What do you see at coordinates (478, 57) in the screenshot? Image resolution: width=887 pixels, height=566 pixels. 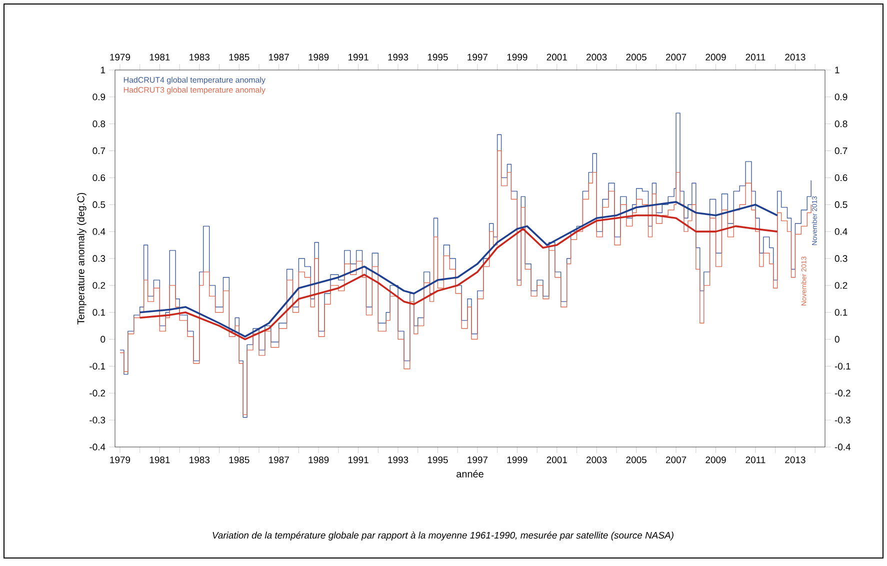 I see `x-tick-label: 1997` at bounding box center [478, 57].